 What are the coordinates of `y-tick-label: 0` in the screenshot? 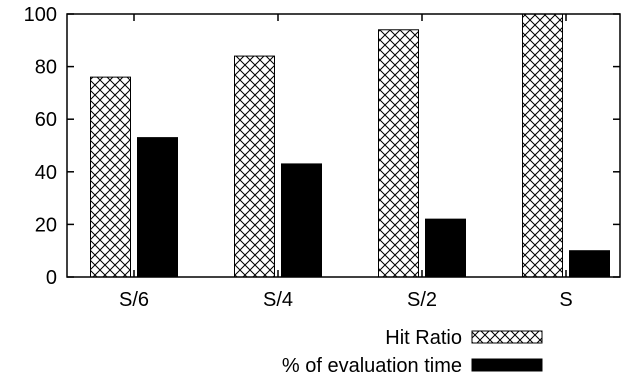 It's located at (51, 278).